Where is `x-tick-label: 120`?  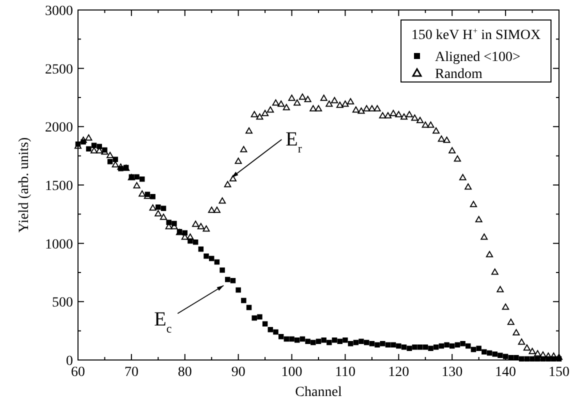
x-tick-label: 120 is located at coordinates (399, 372).